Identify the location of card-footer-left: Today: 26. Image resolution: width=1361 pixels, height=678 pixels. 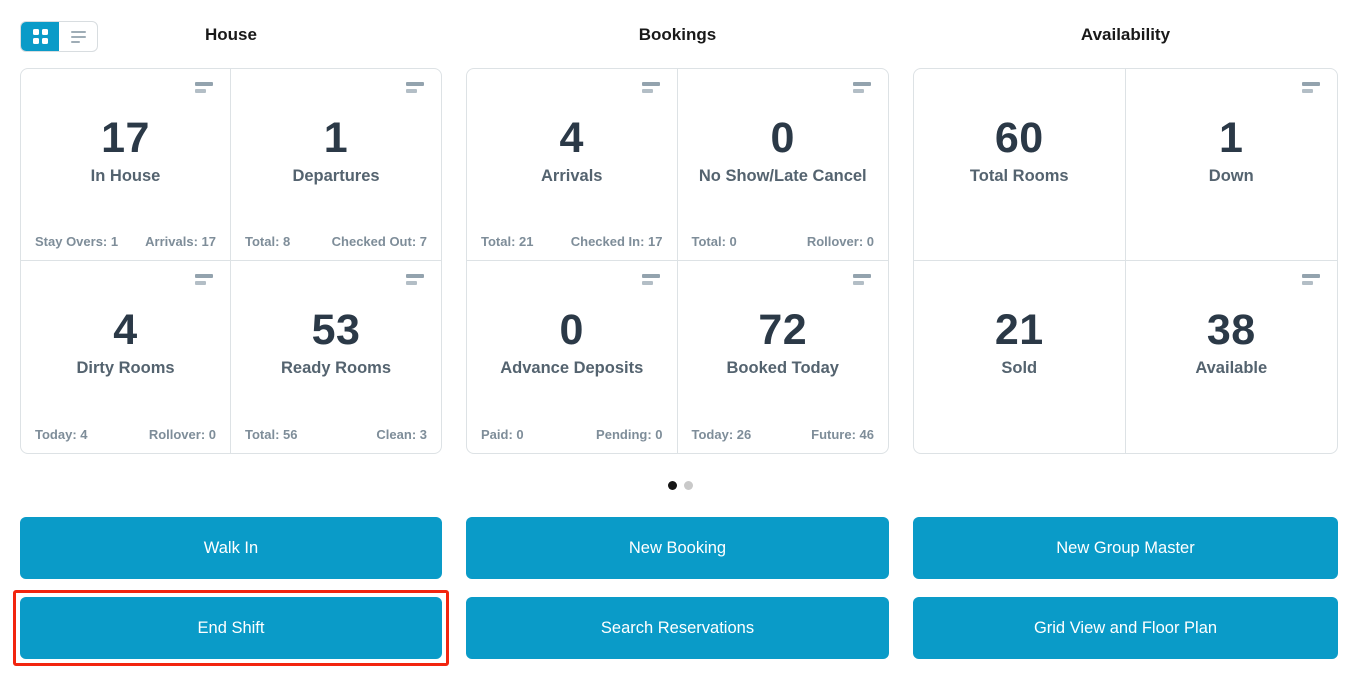
(721, 434).